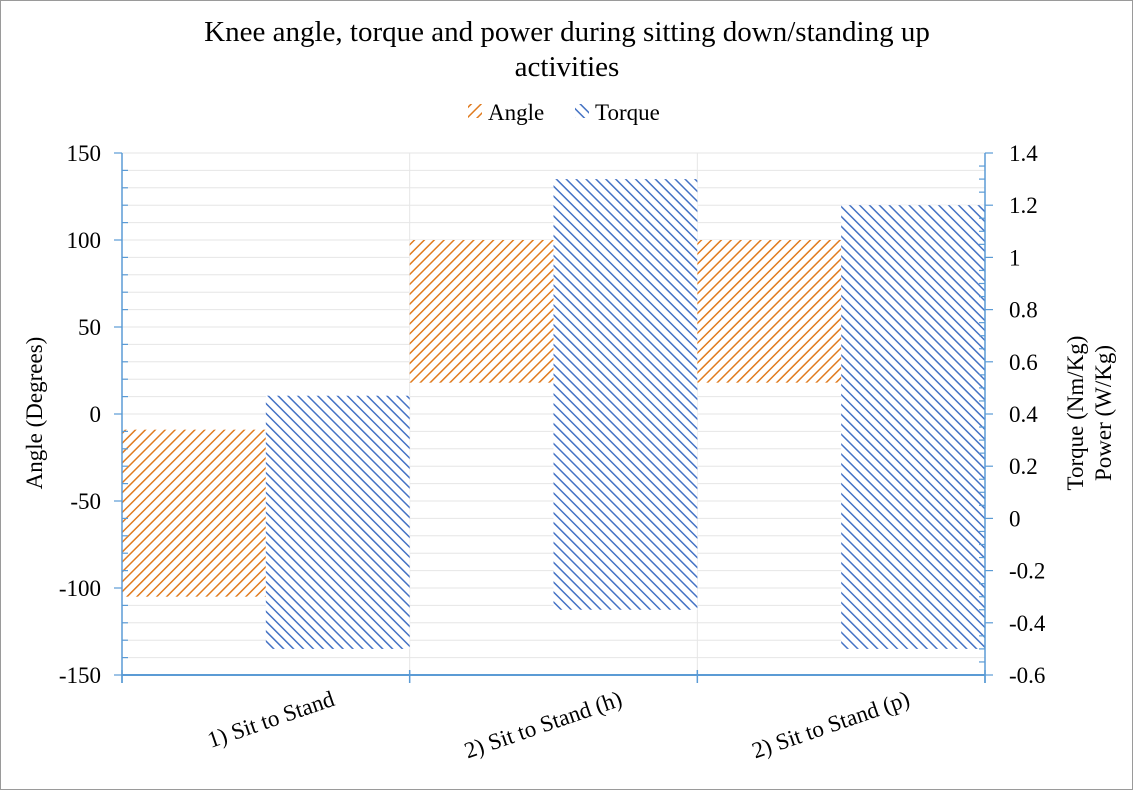  Describe the element at coordinates (1027, 623) in the screenshot. I see `y2-tick-label: -0.4` at that location.